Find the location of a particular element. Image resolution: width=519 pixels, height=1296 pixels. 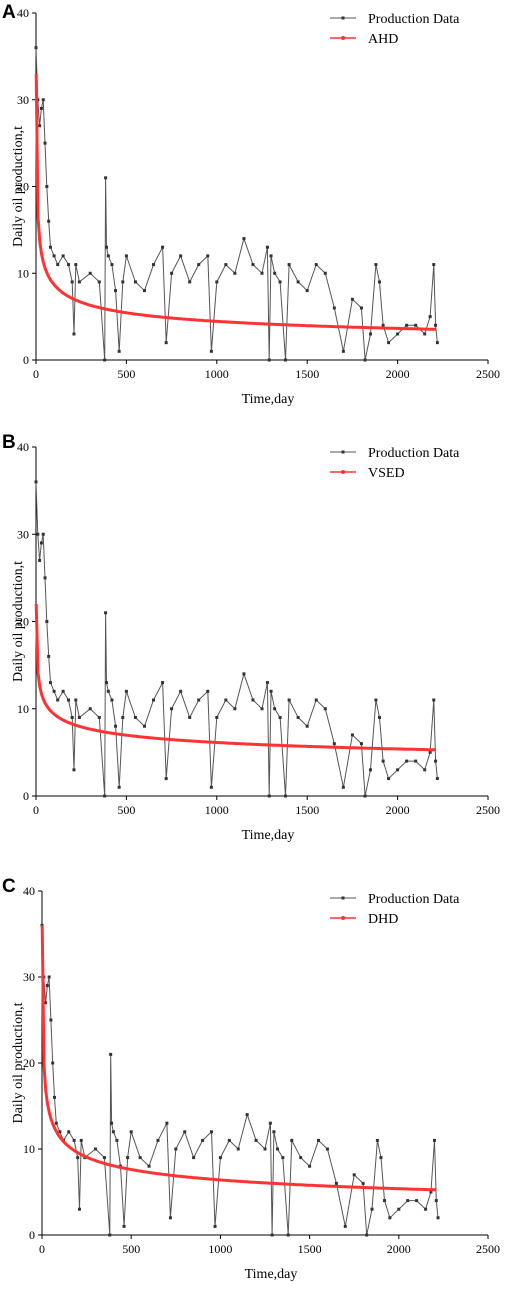

legend-fit-label: AHD is located at coordinates (383, 39).